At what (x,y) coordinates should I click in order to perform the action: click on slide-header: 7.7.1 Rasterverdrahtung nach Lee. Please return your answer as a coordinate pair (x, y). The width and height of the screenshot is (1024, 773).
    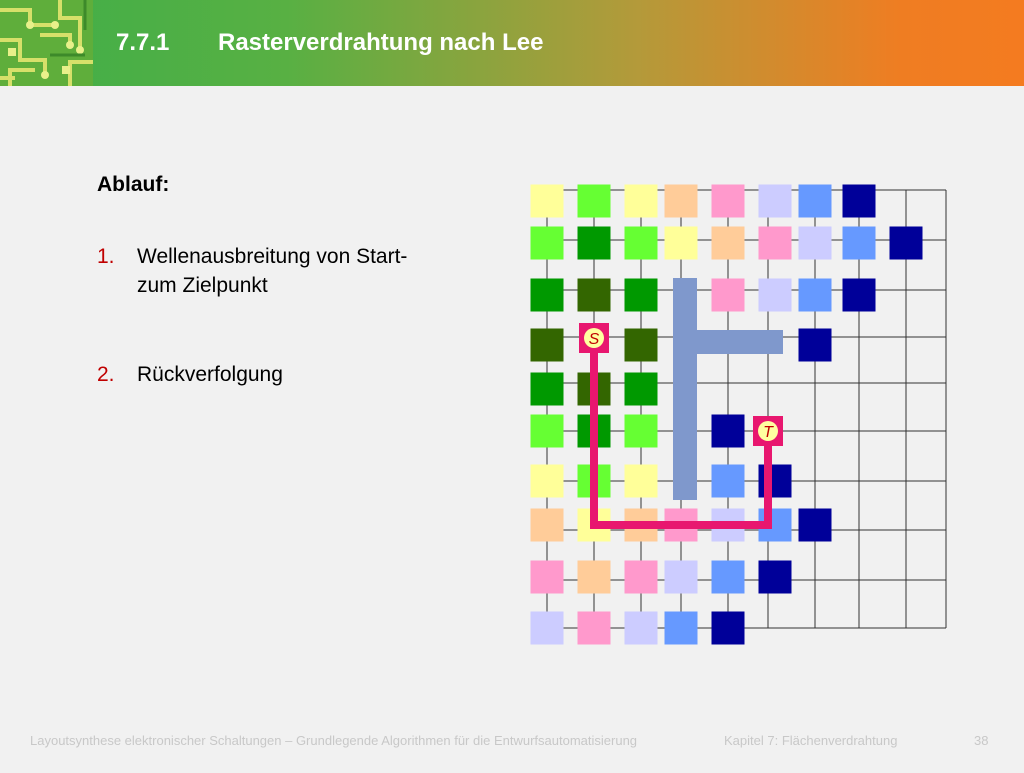
    Looking at the image, I should click on (512, 43).